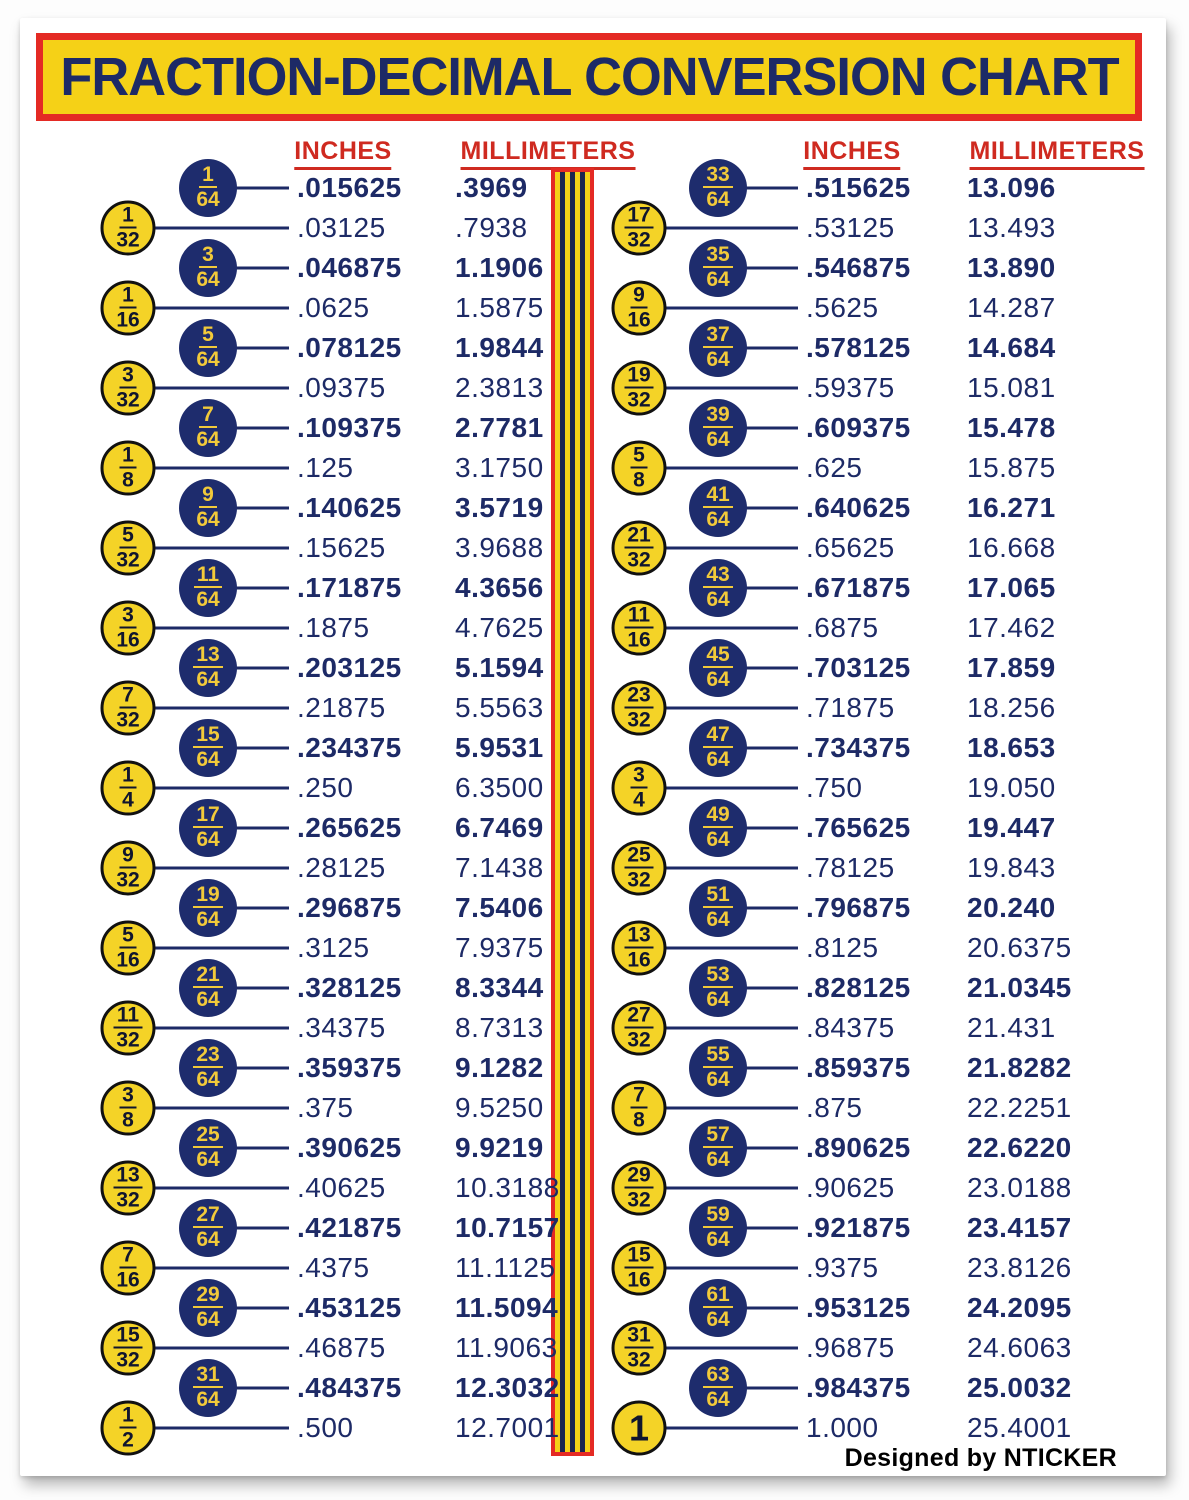  I want to click on mm-value: 23.0188, so click(1019, 1187).